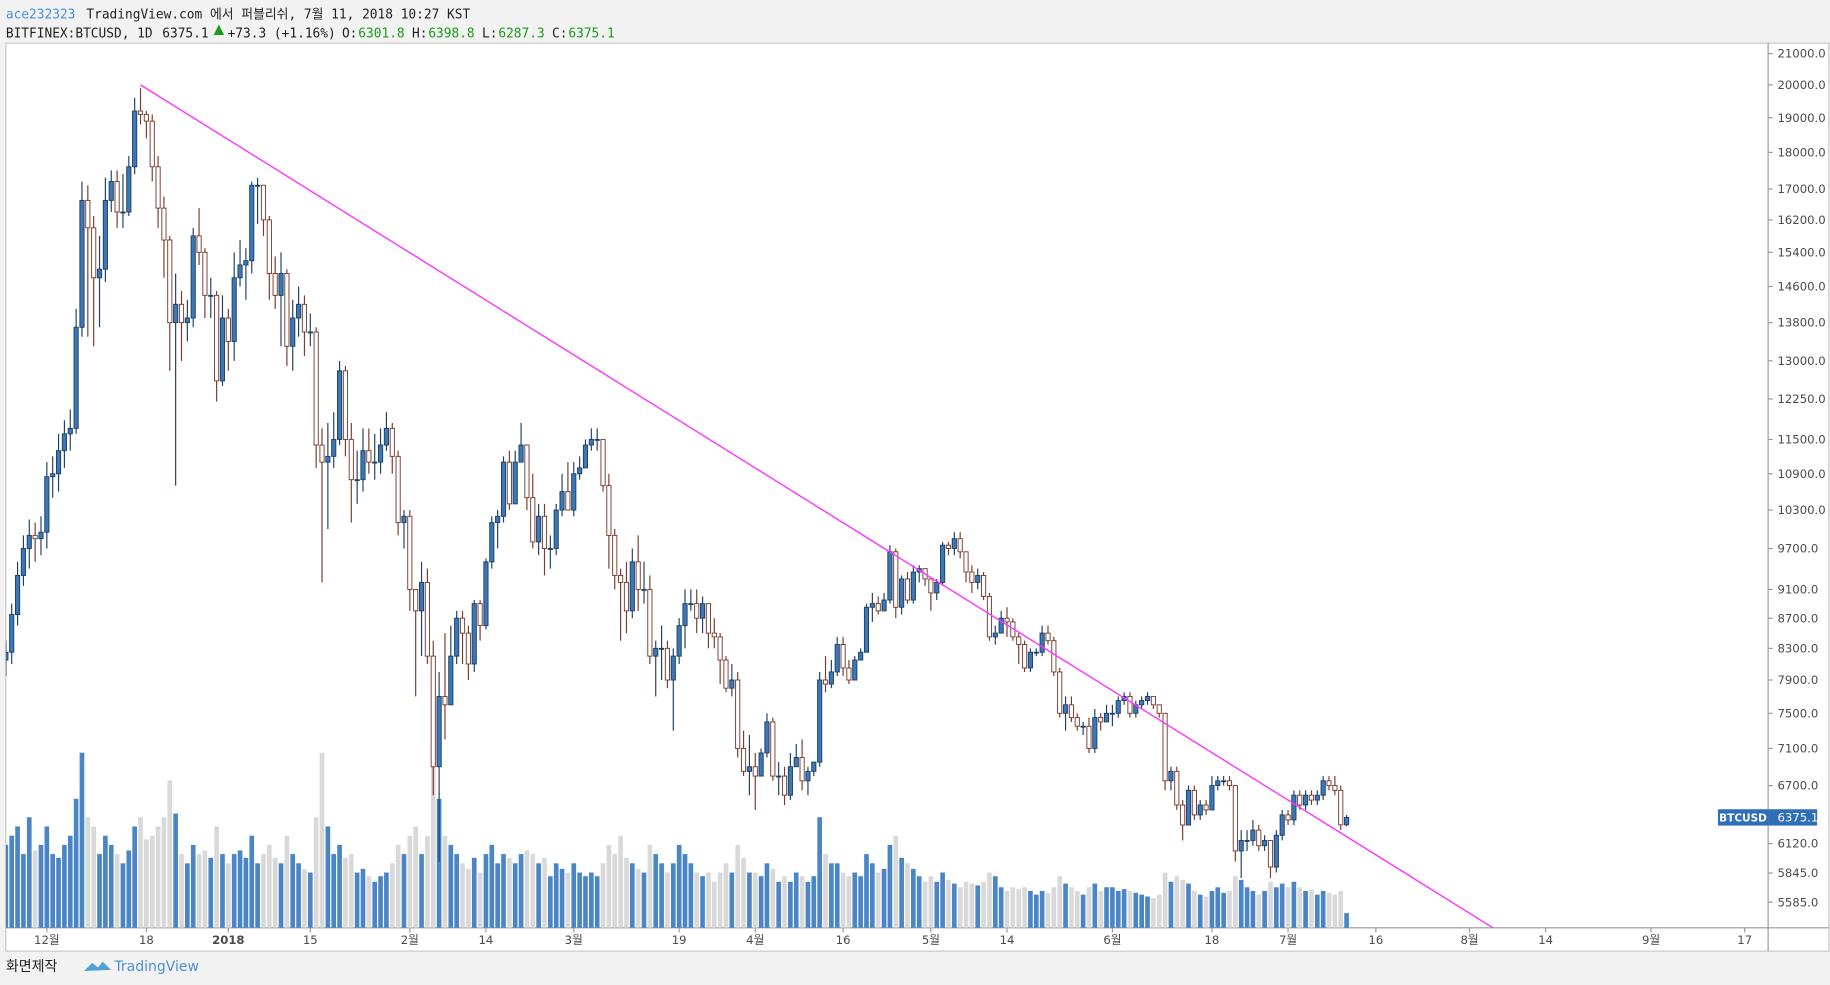  I want to click on brand-logo, so click(97, 966).